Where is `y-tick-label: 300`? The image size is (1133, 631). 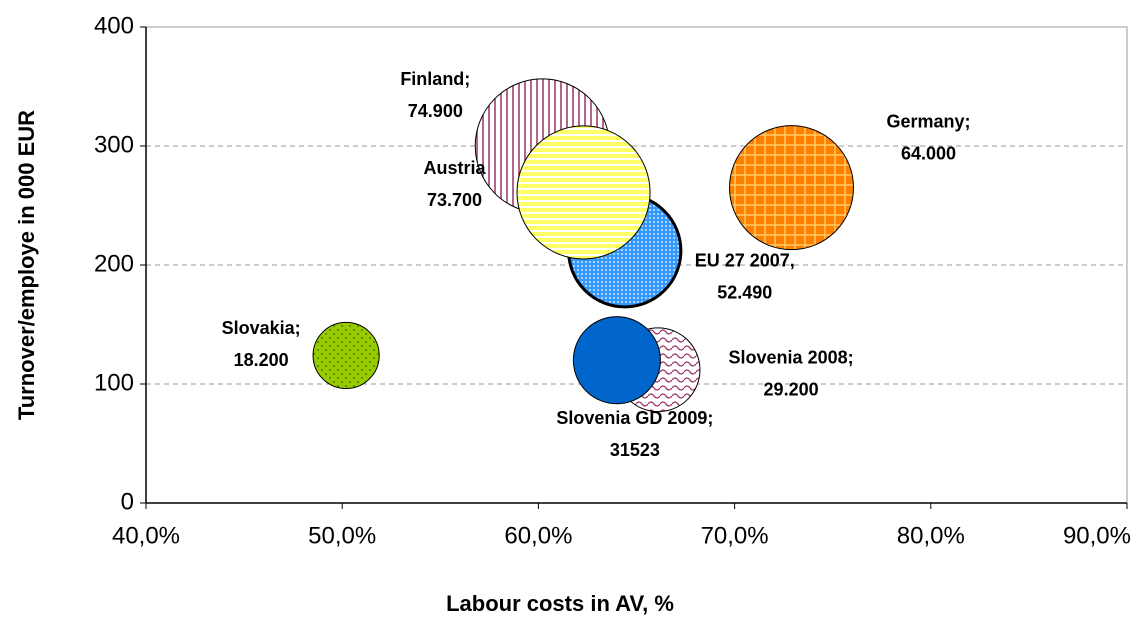 y-tick-label: 300 is located at coordinates (114, 144).